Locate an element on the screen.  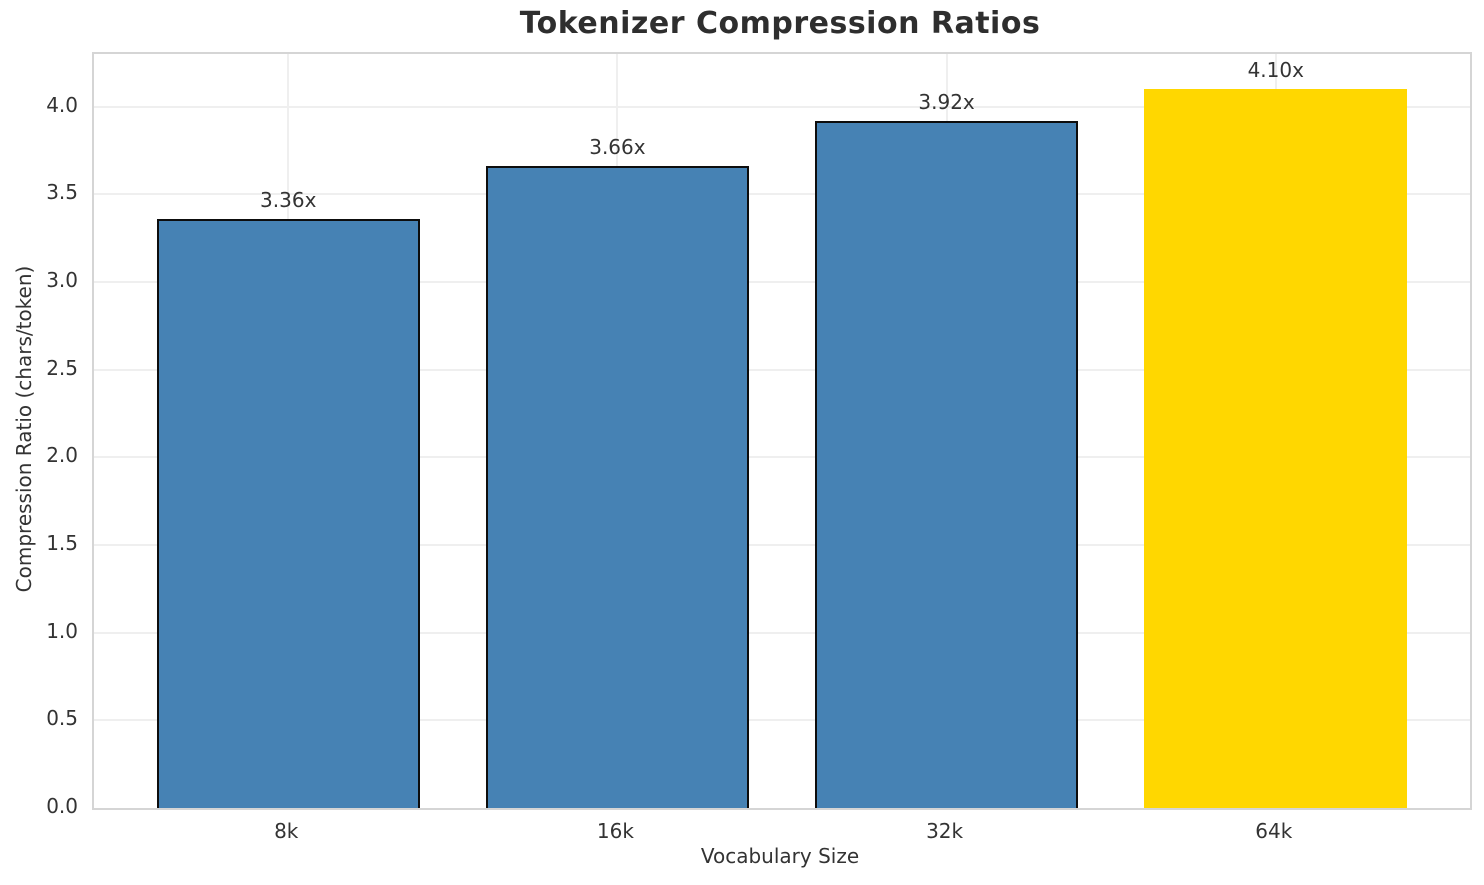
y-tick-label: 3.0 is located at coordinates (62, 279).